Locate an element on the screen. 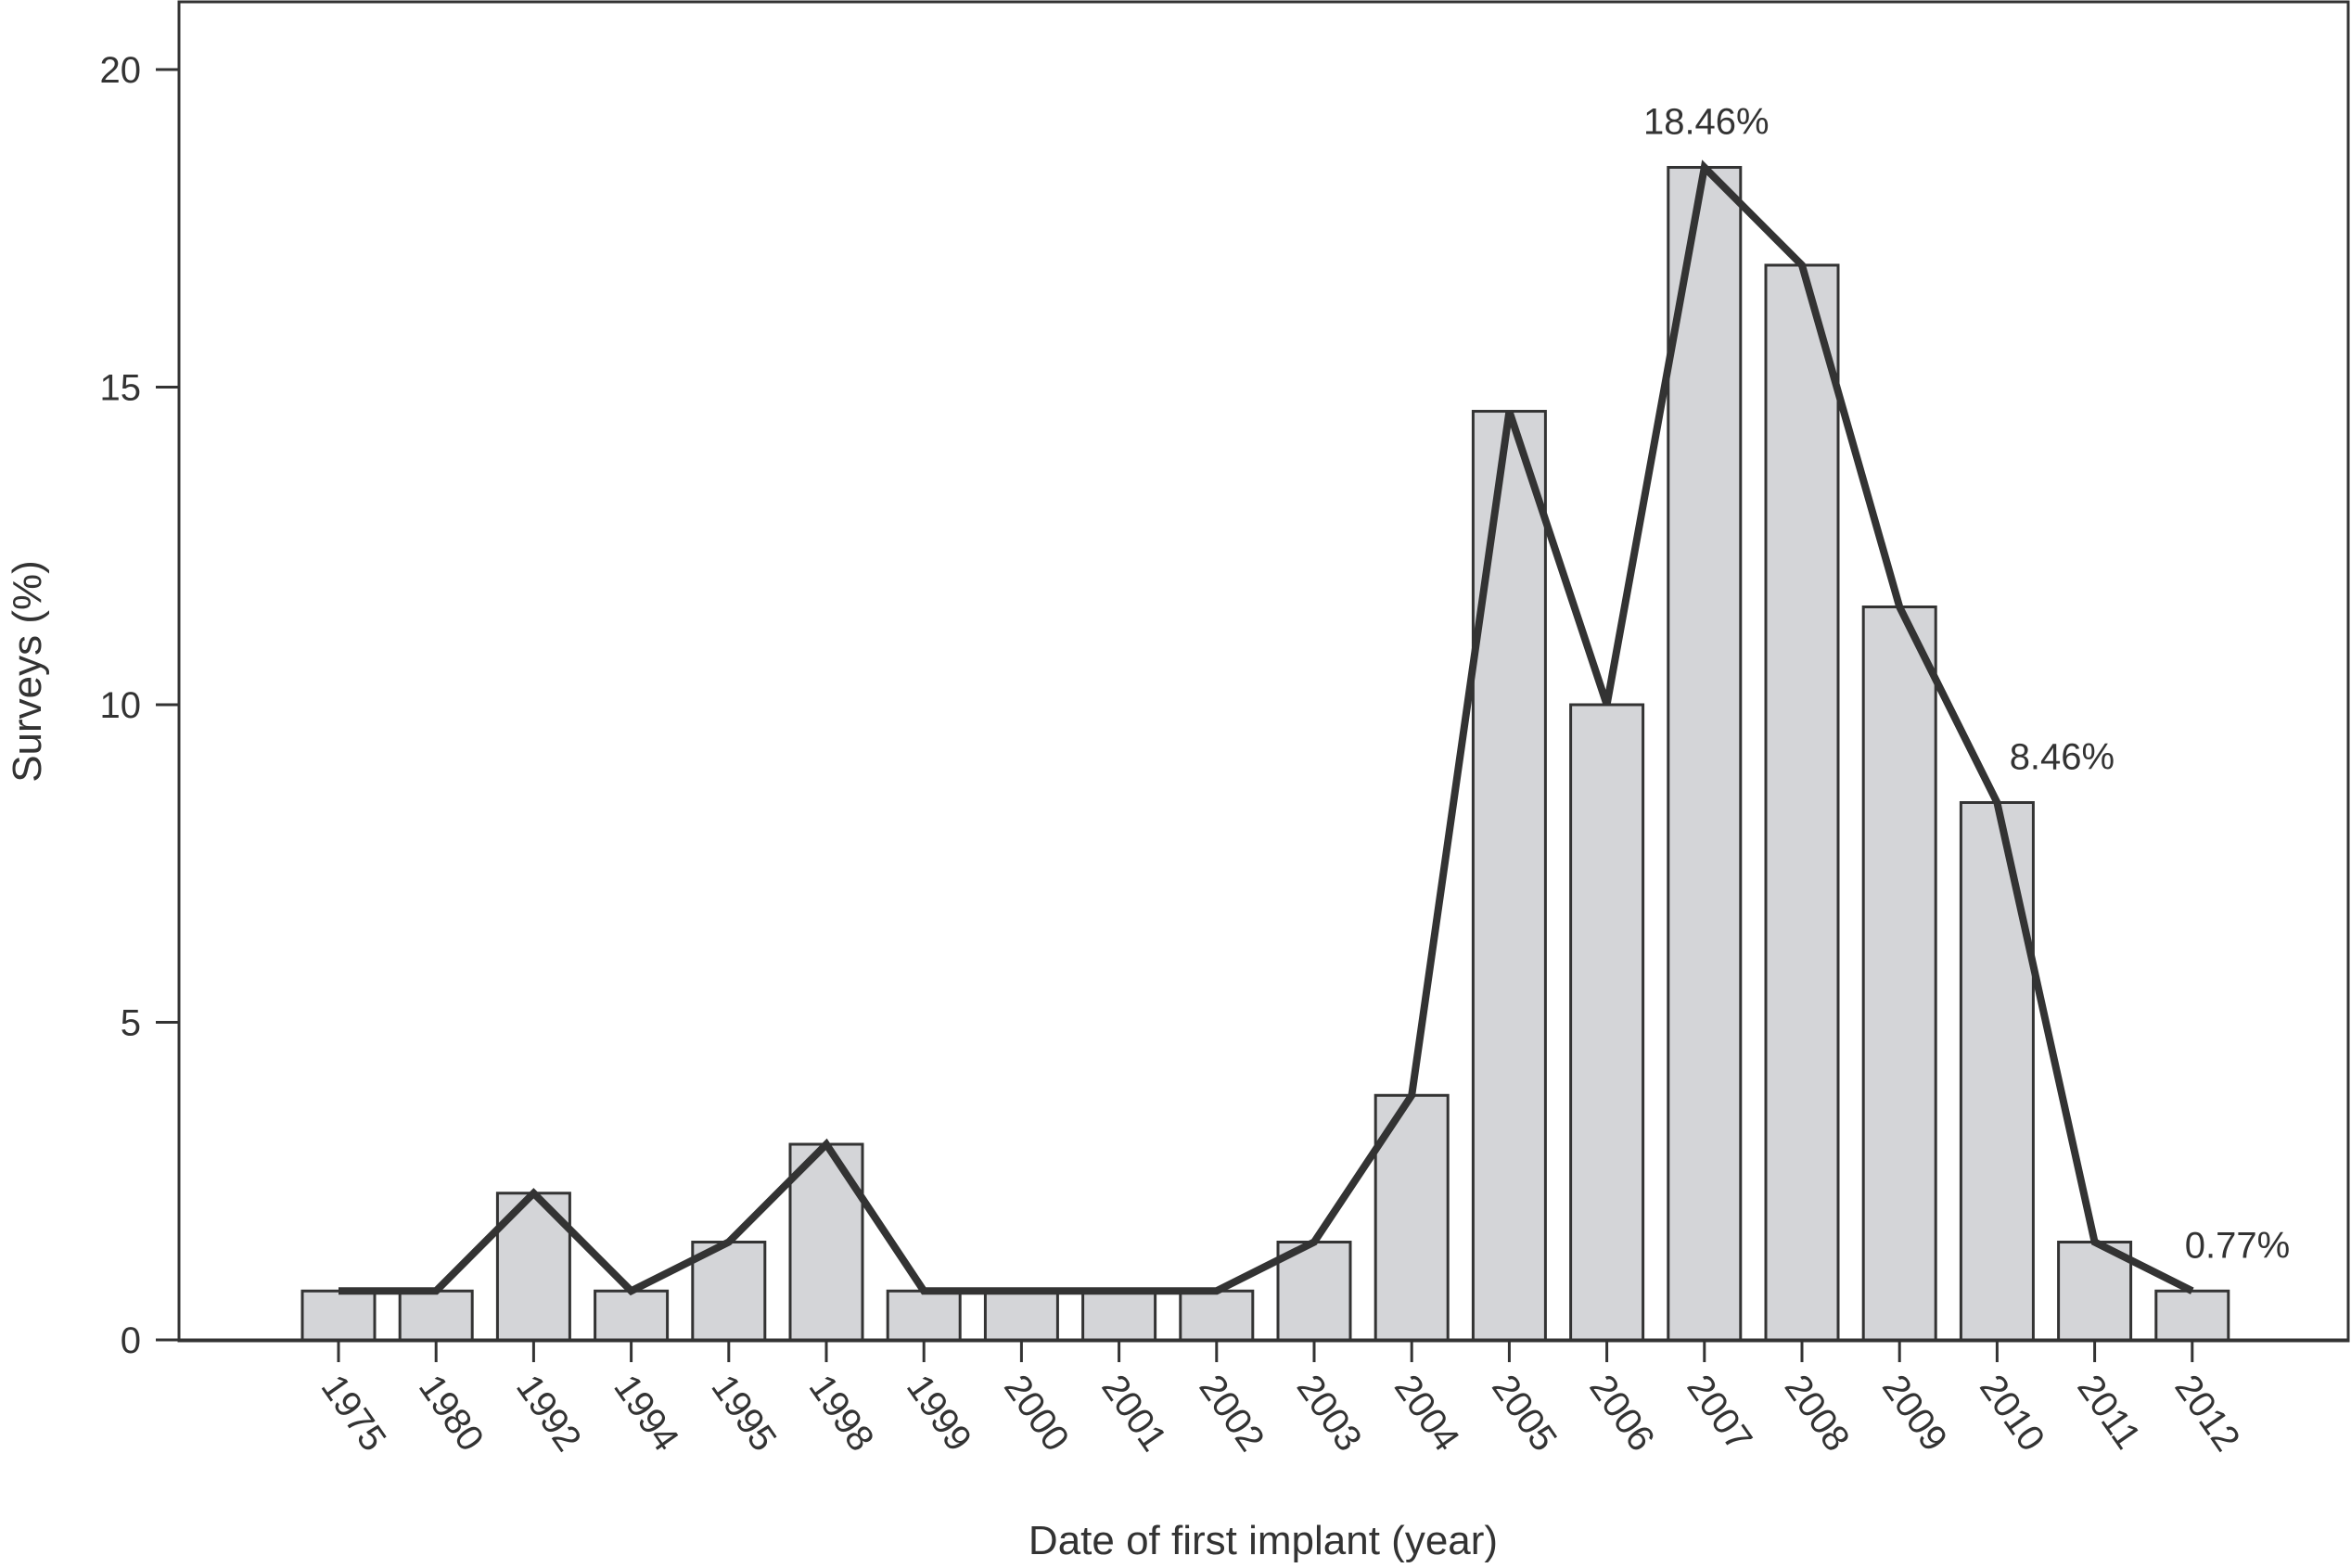 The width and height of the screenshot is (2351, 1568). bar-1999 is located at coordinates (924, 1315).